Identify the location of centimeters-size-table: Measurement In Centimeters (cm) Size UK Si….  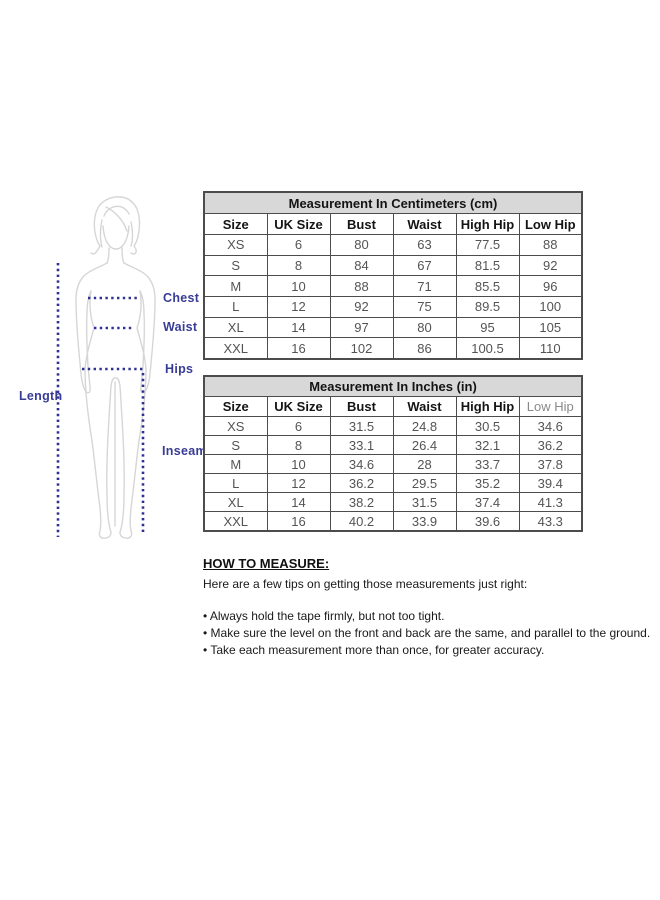
(393, 276).